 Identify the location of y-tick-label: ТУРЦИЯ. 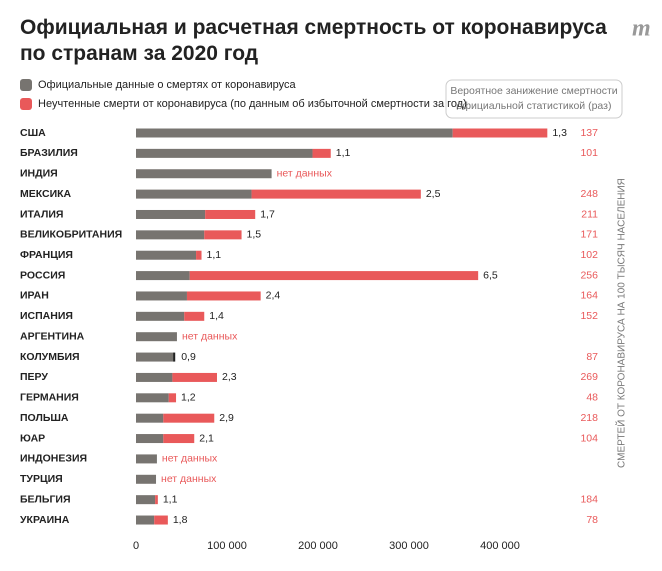
(41, 479).